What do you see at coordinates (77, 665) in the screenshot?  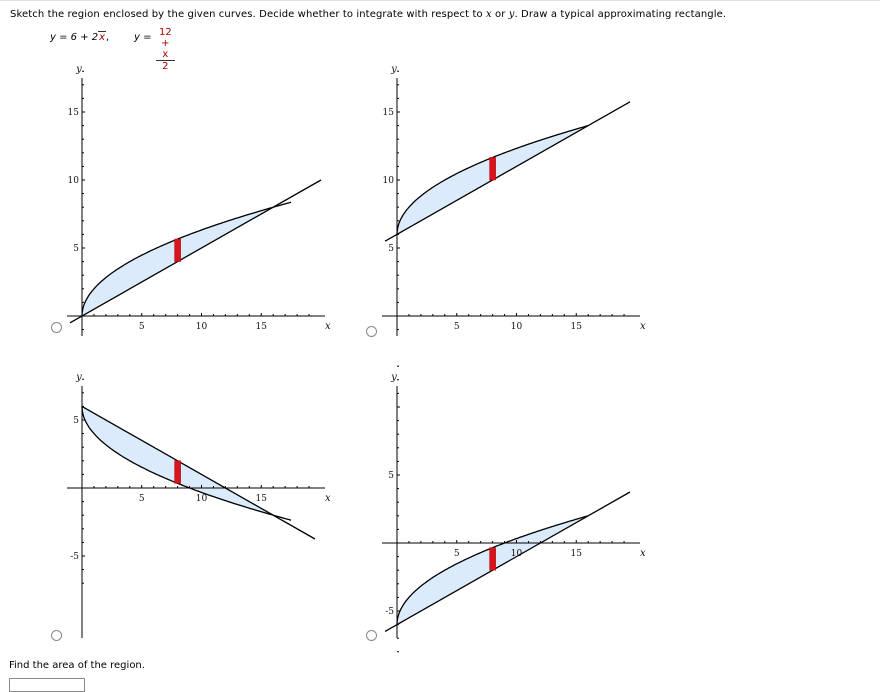 I see `area-prompt: Find the area of the region.` at bounding box center [77, 665].